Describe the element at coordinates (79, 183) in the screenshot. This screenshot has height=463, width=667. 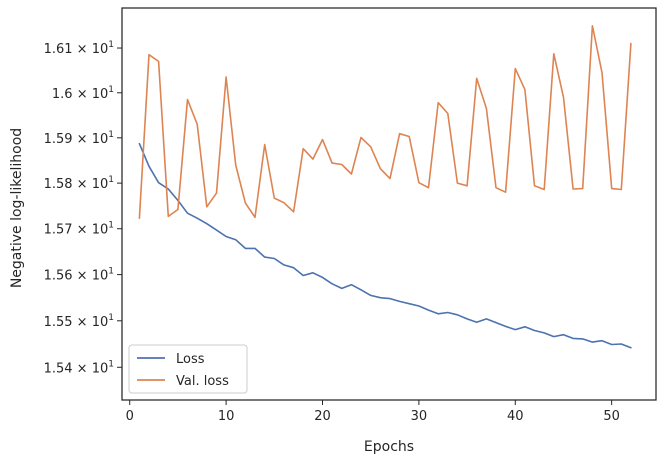
I see `y-tick-label: 1.58 × 10¹` at that location.